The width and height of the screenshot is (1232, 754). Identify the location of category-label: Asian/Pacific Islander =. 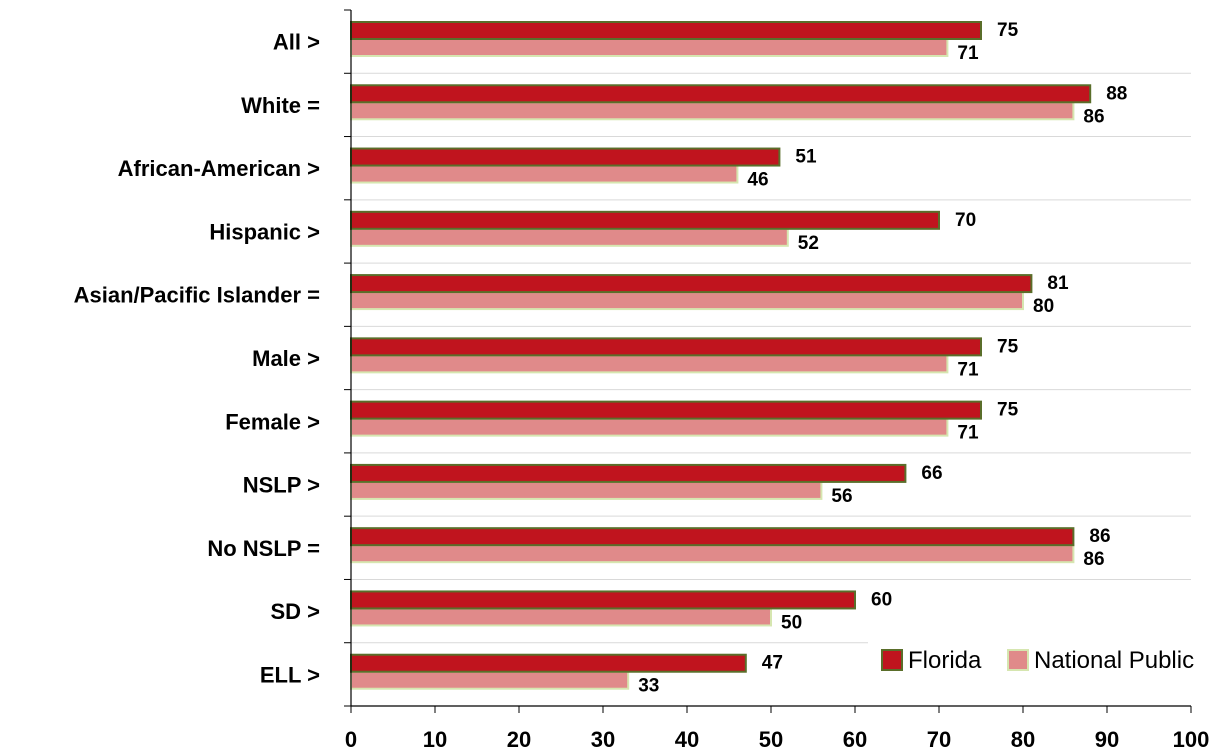
(197, 295).